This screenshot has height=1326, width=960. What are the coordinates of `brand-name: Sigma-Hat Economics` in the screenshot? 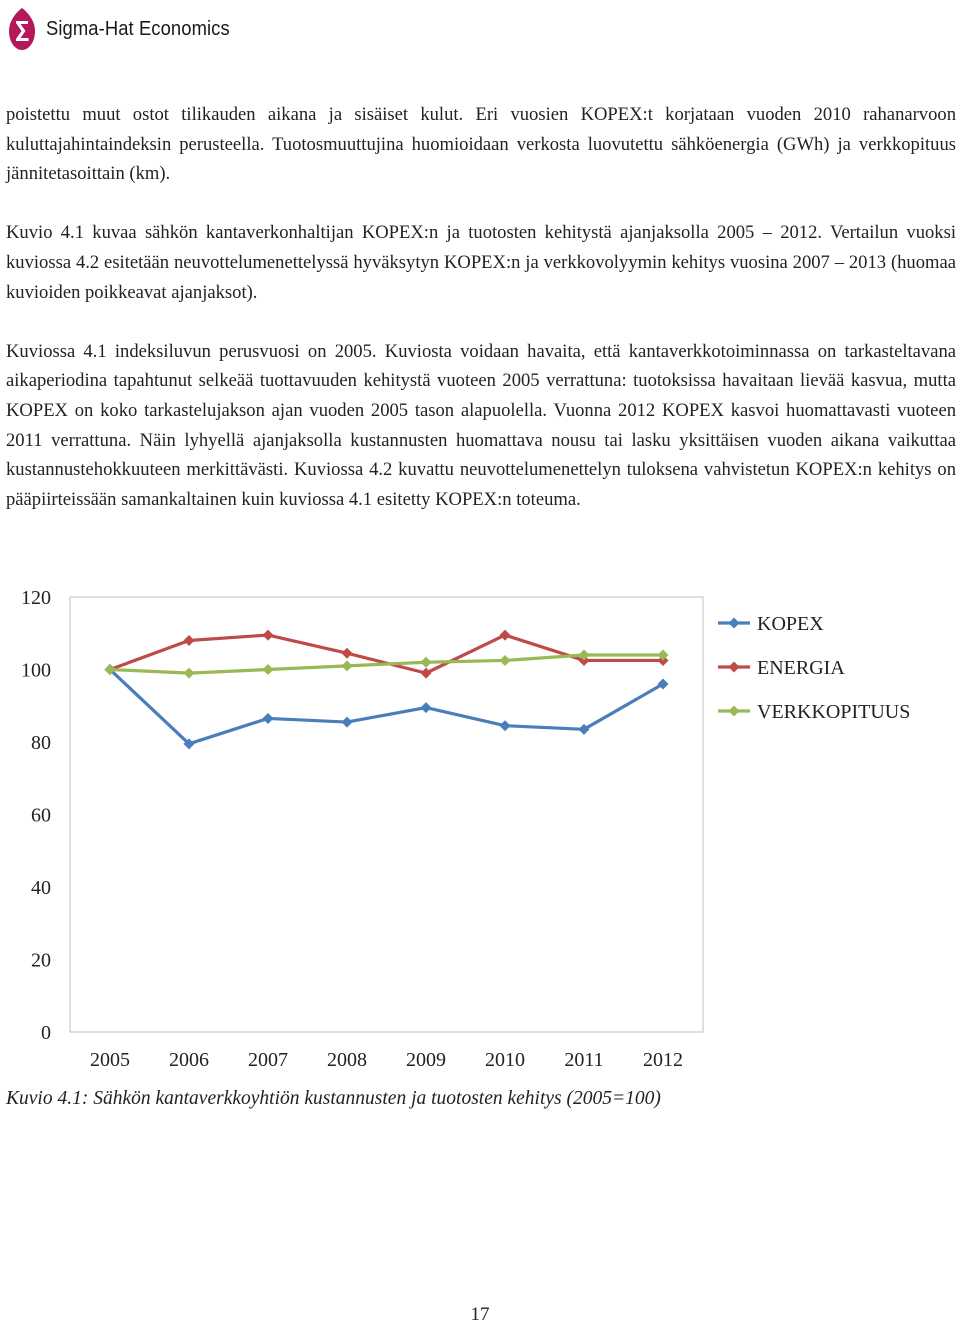 It's located at (138, 28).